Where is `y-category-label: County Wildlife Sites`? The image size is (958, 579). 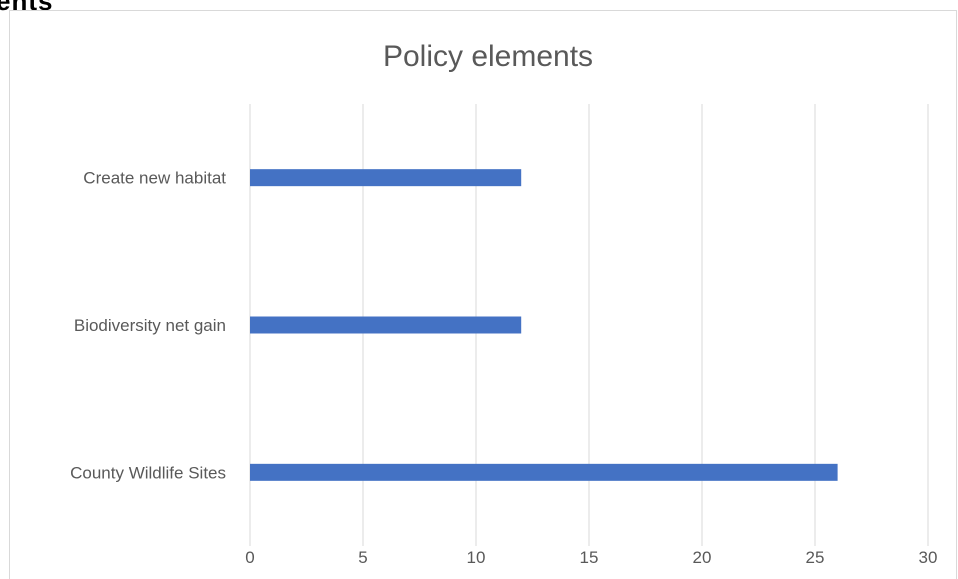 y-category-label: County Wildlife Sites is located at coordinates (148, 472).